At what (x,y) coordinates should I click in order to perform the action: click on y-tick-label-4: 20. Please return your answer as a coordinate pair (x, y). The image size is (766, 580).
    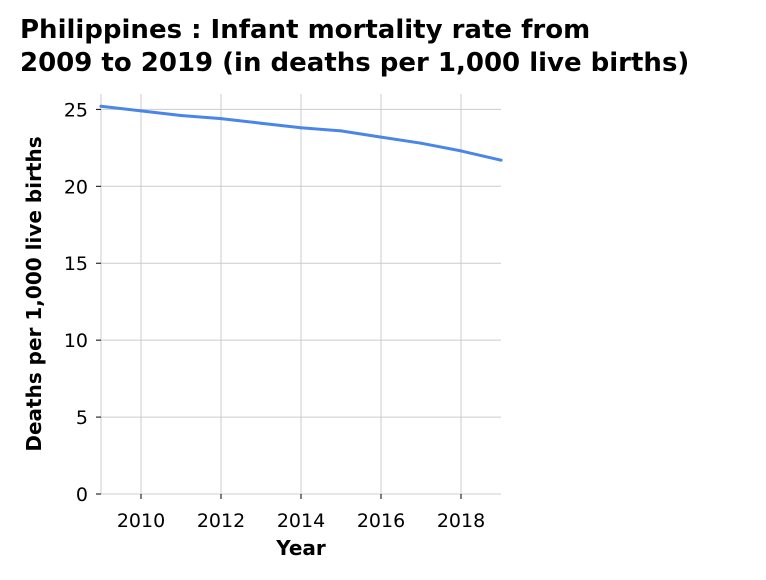
    Looking at the image, I should click on (76, 187).